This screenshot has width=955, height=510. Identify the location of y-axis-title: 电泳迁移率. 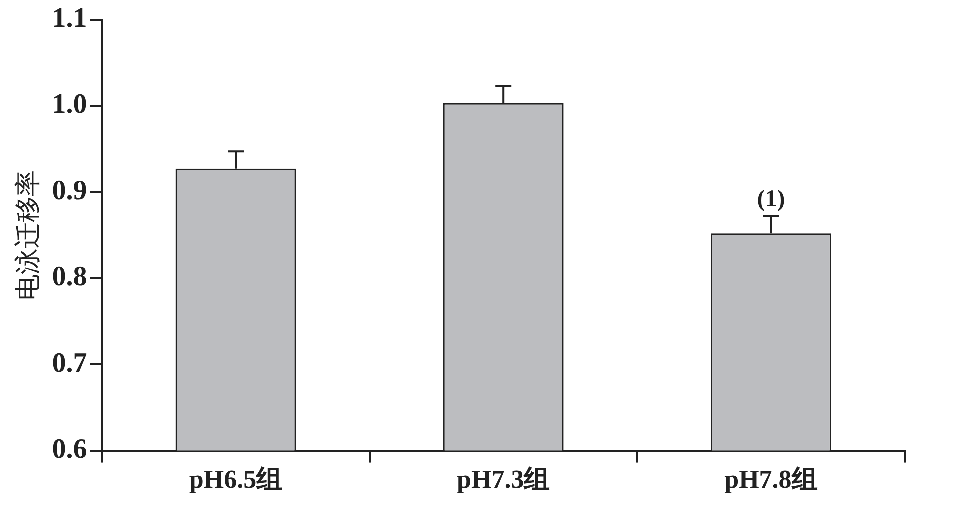
(28, 235).